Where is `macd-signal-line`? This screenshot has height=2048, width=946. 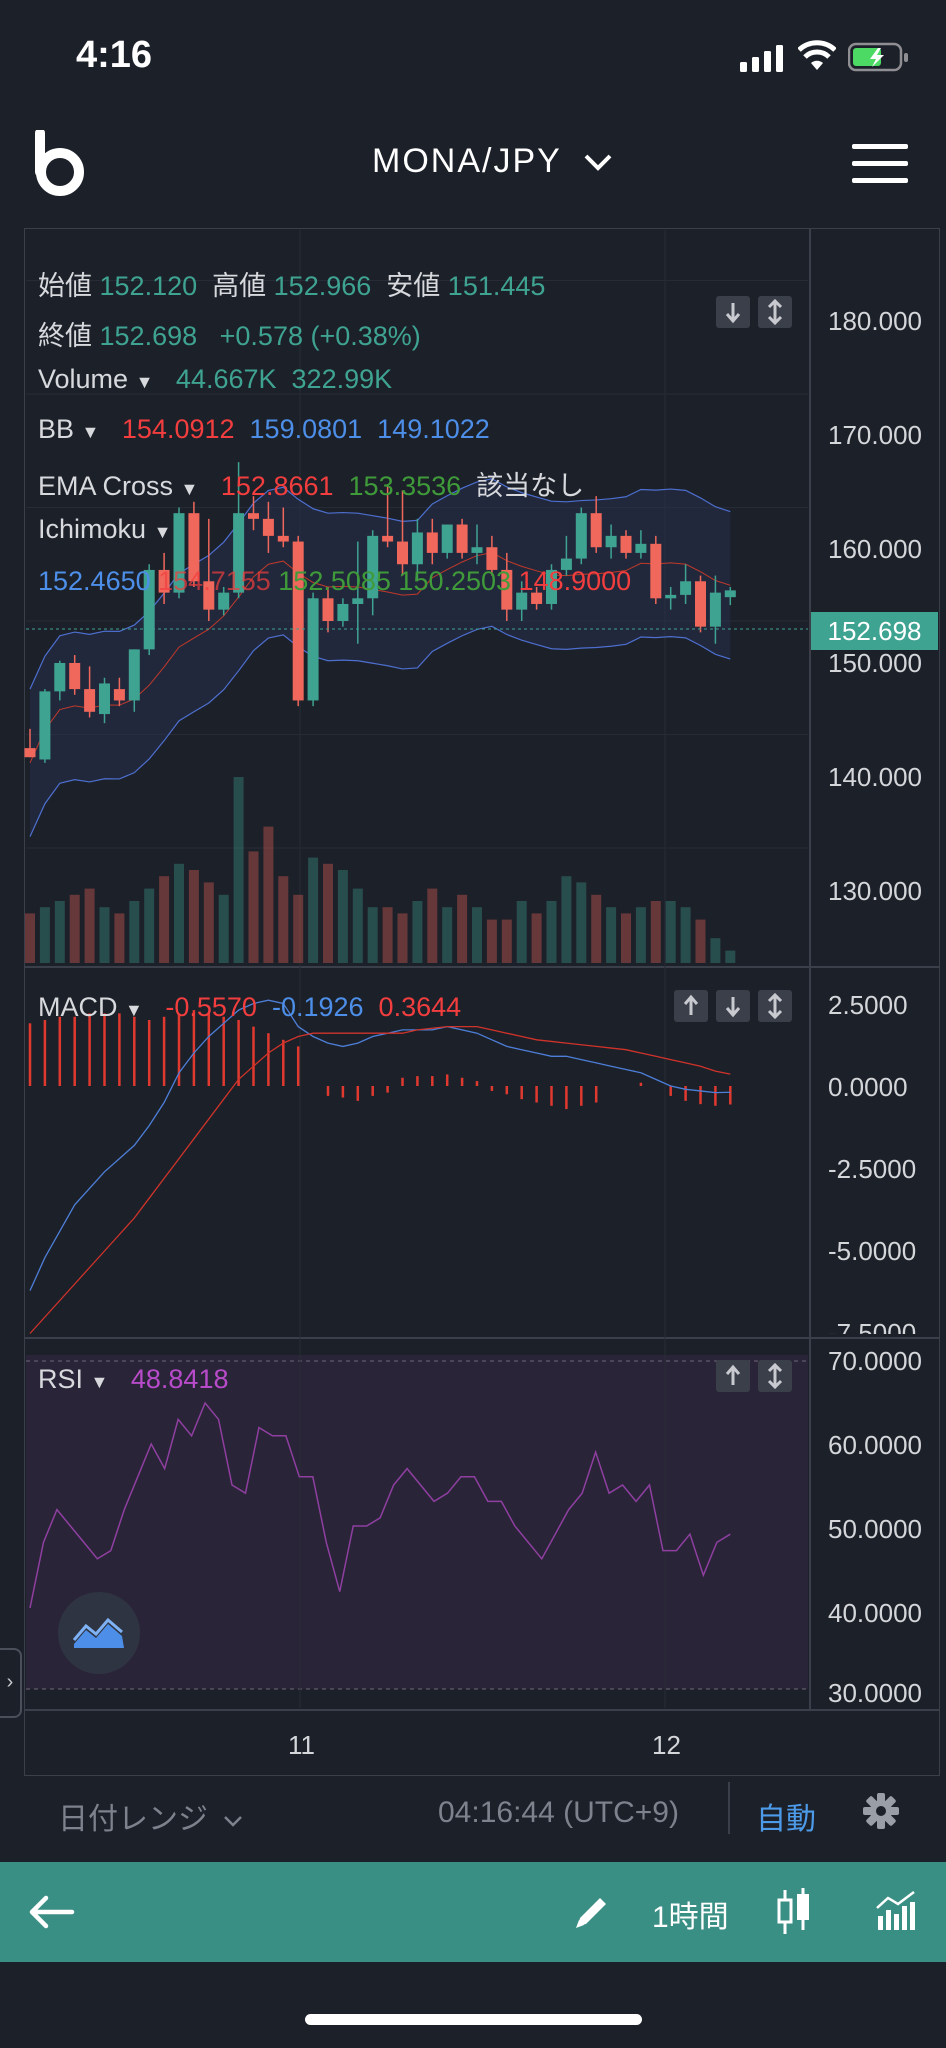 macd-signal-line is located at coordinates (380, 1179).